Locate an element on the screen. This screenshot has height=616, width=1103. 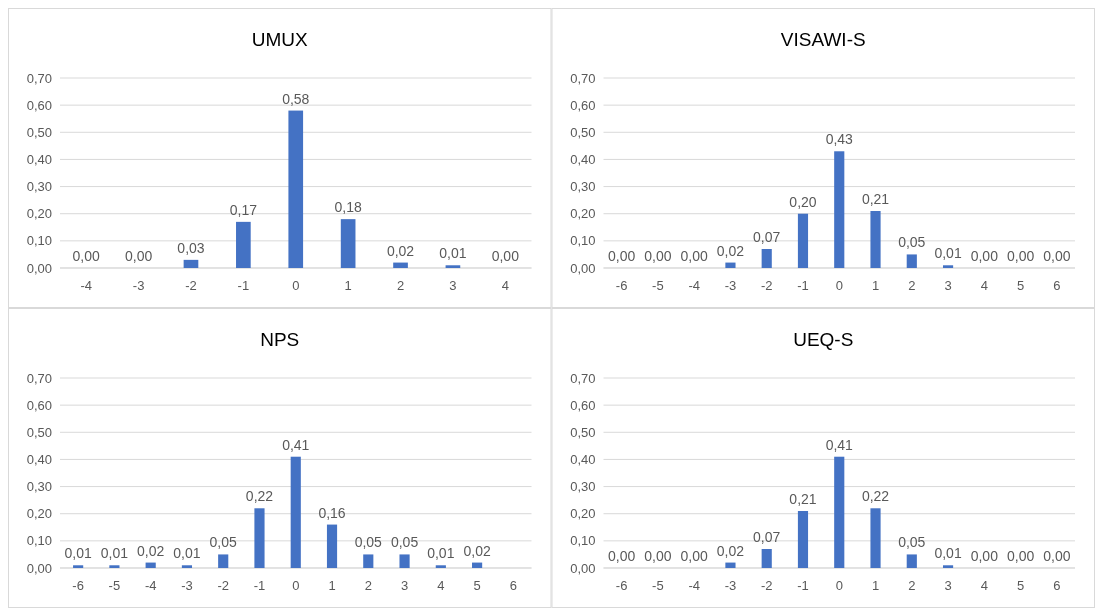
data-label: 0,21 is located at coordinates (803, 499).